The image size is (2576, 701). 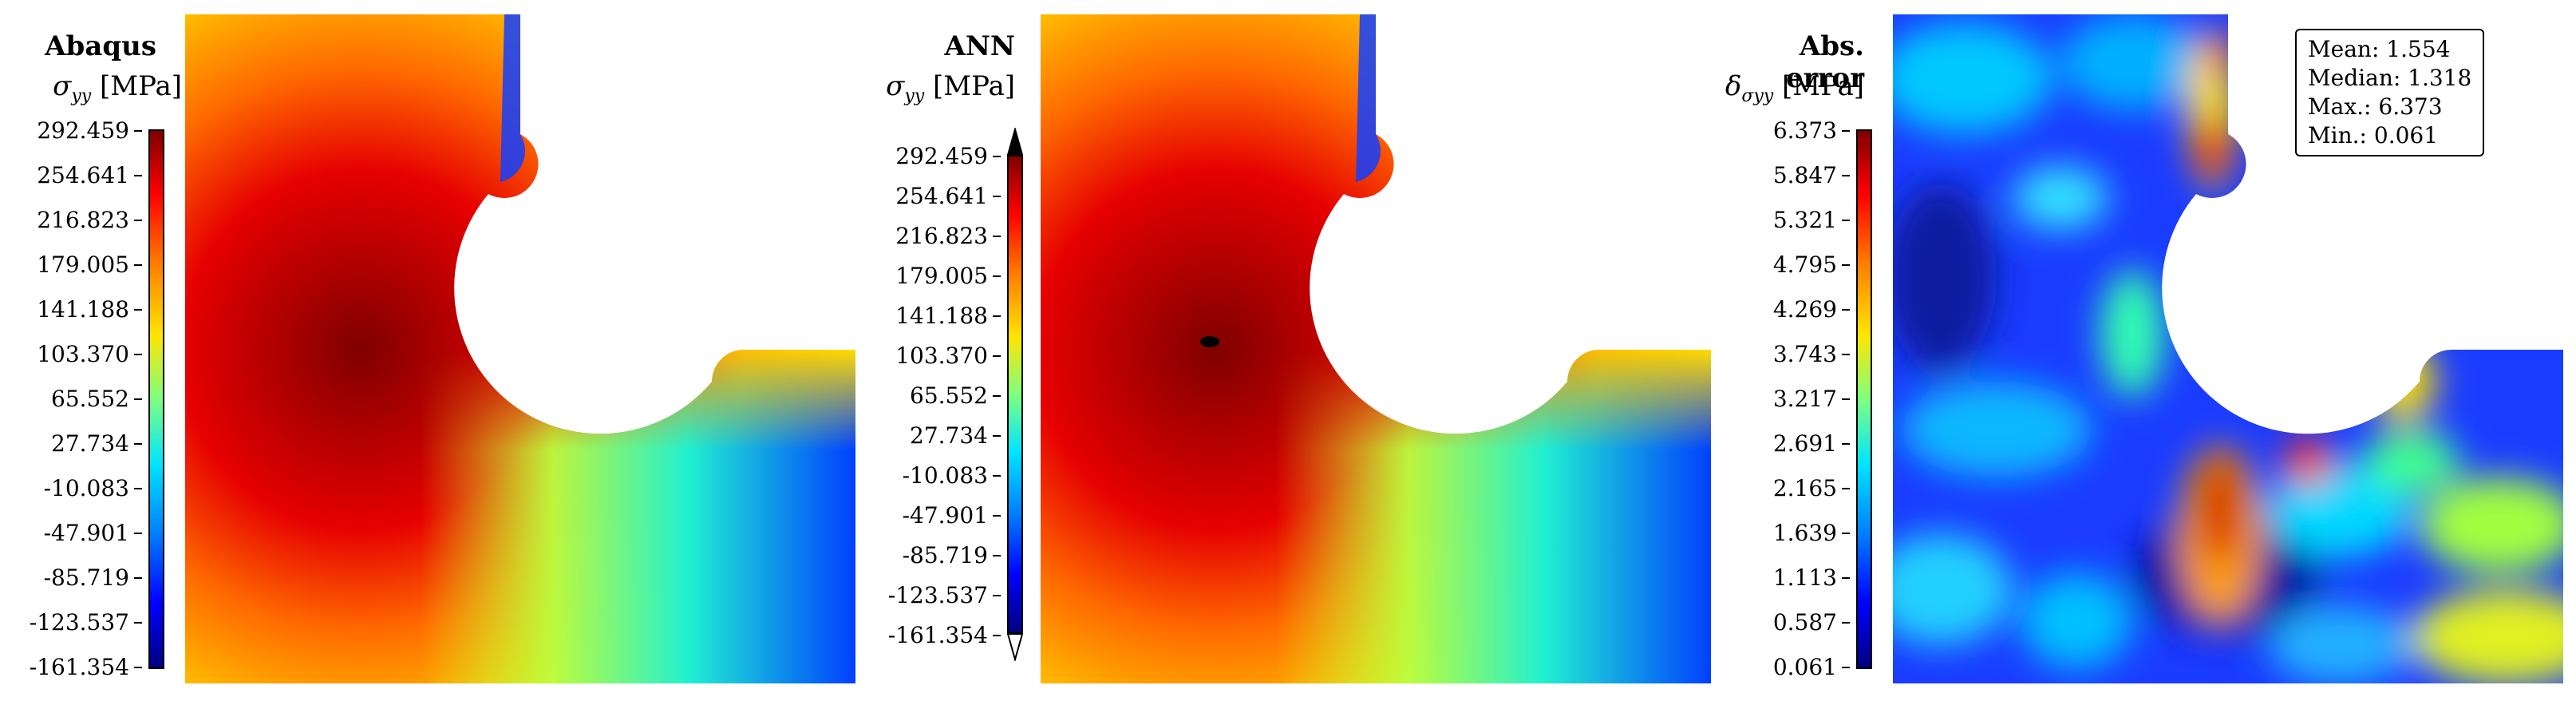 I want to click on colorbar-extend-bottom, so click(x=1015, y=647).